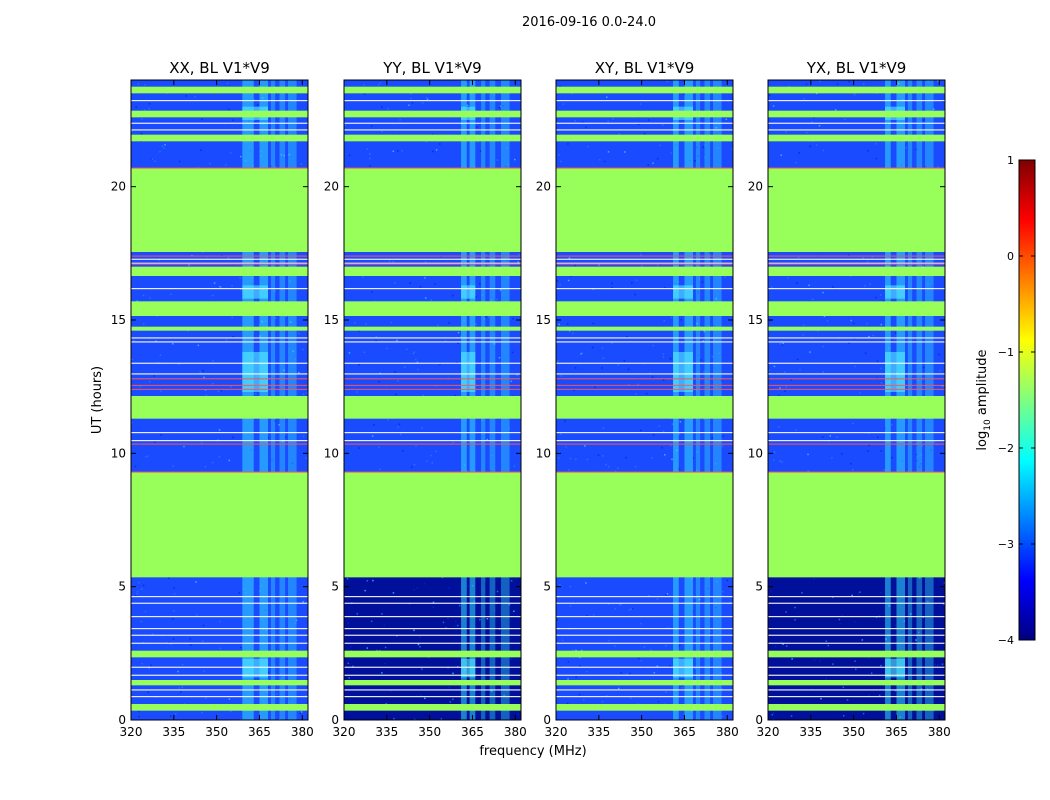  I want to click on x-tick-label: 350, so click(429, 732).